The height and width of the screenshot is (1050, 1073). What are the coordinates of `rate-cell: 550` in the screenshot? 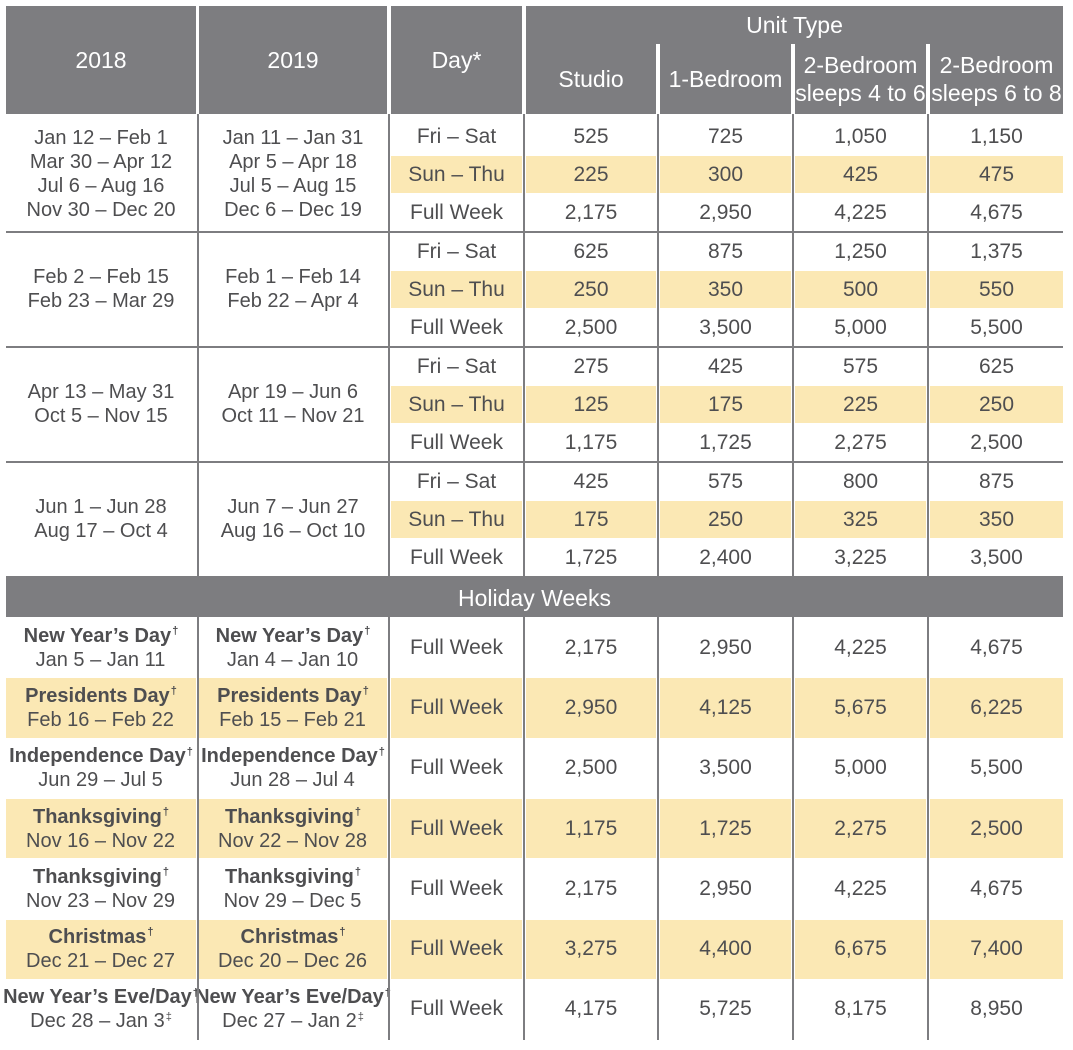 It's located at (996, 289).